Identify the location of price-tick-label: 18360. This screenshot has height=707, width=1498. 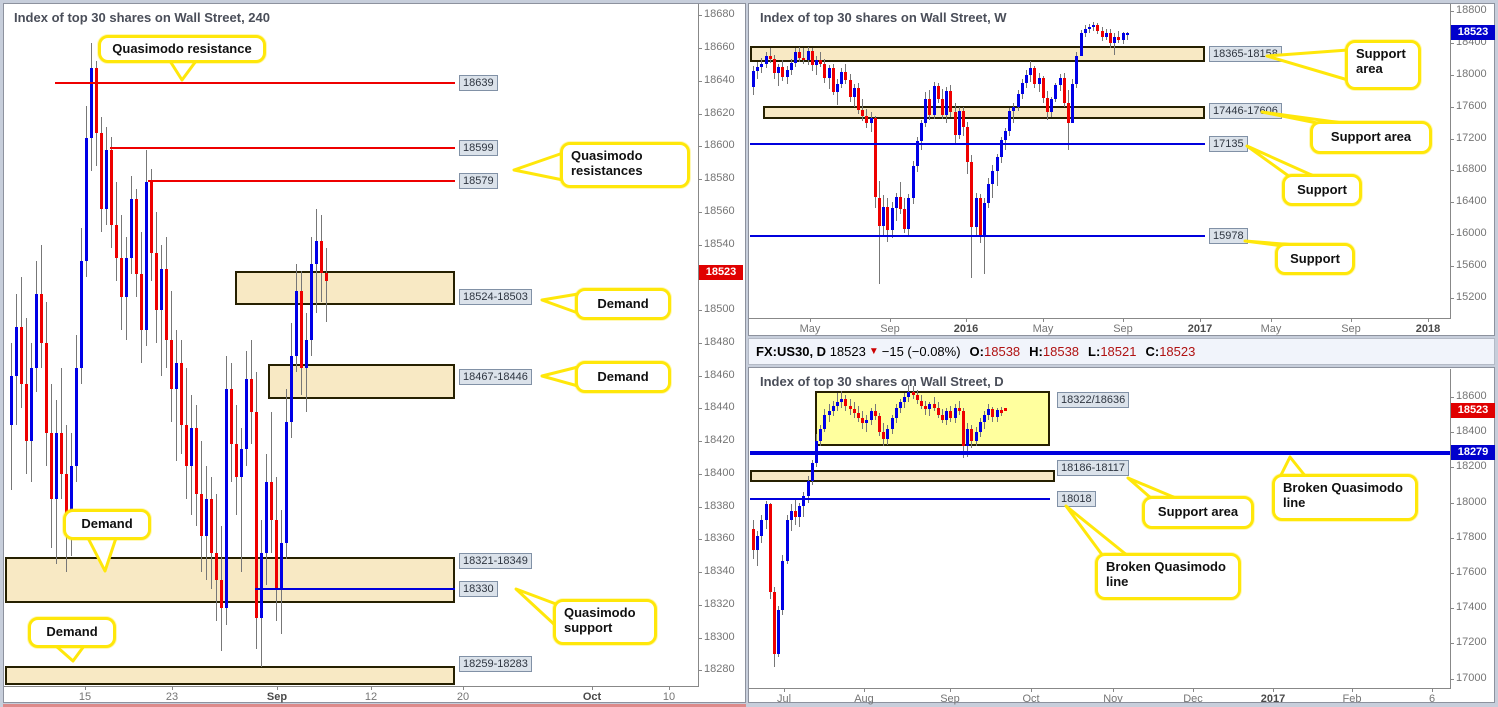
(719, 538).